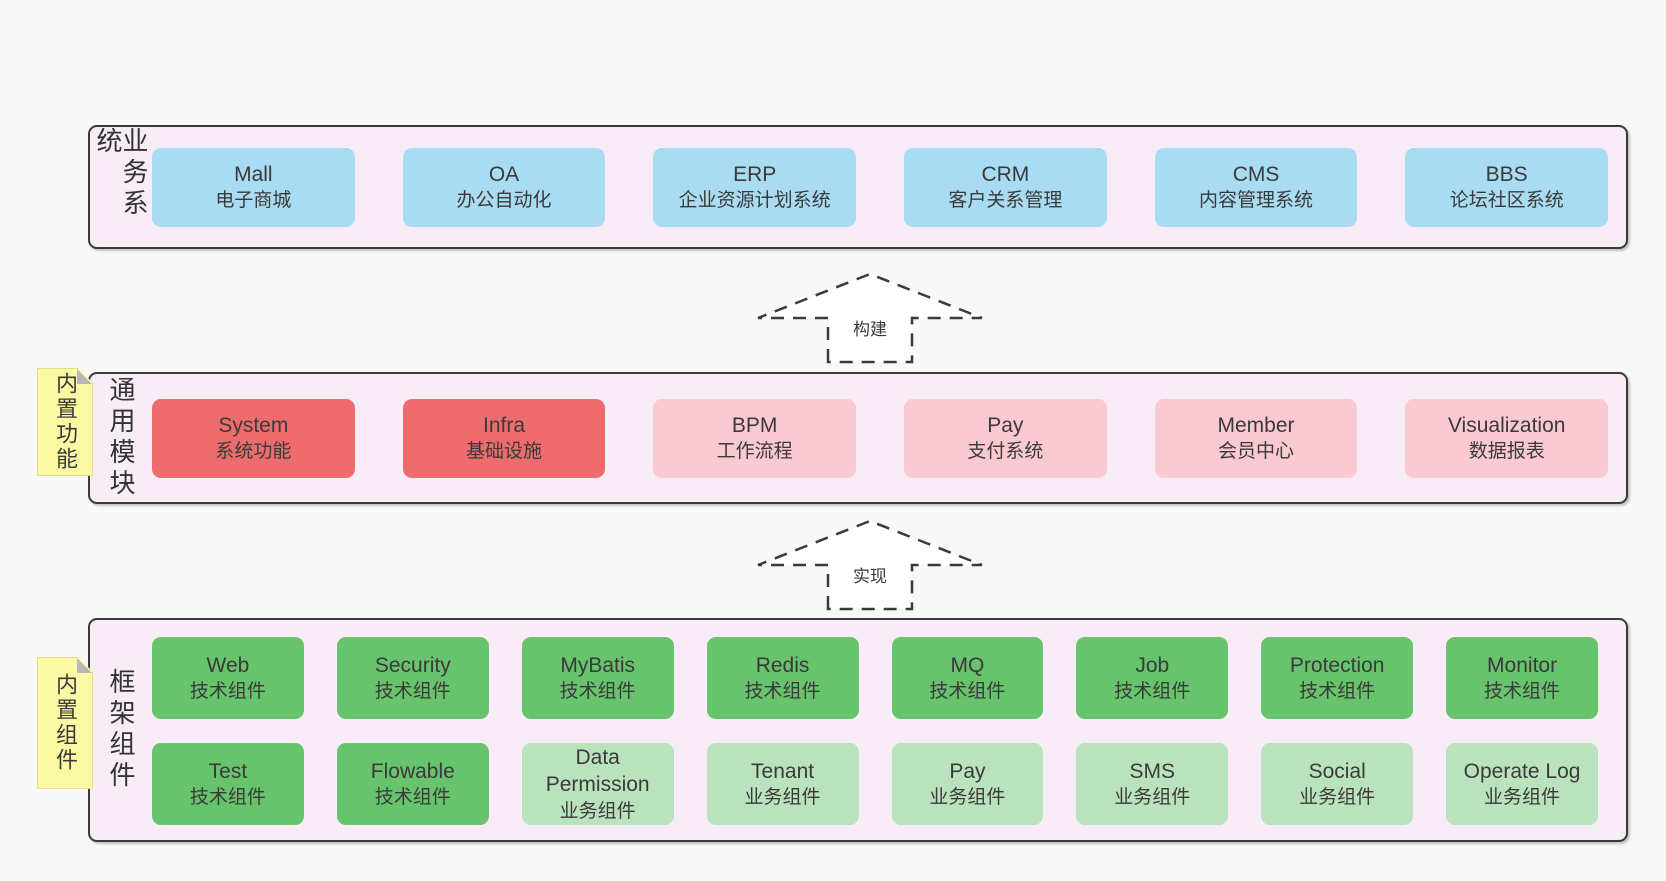 This screenshot has height=881, width=1666. What do you see at coordinates (1337, 665) in the screenshot?
I see `box-protection-name: Protection` at bounding box center [1337, 665].